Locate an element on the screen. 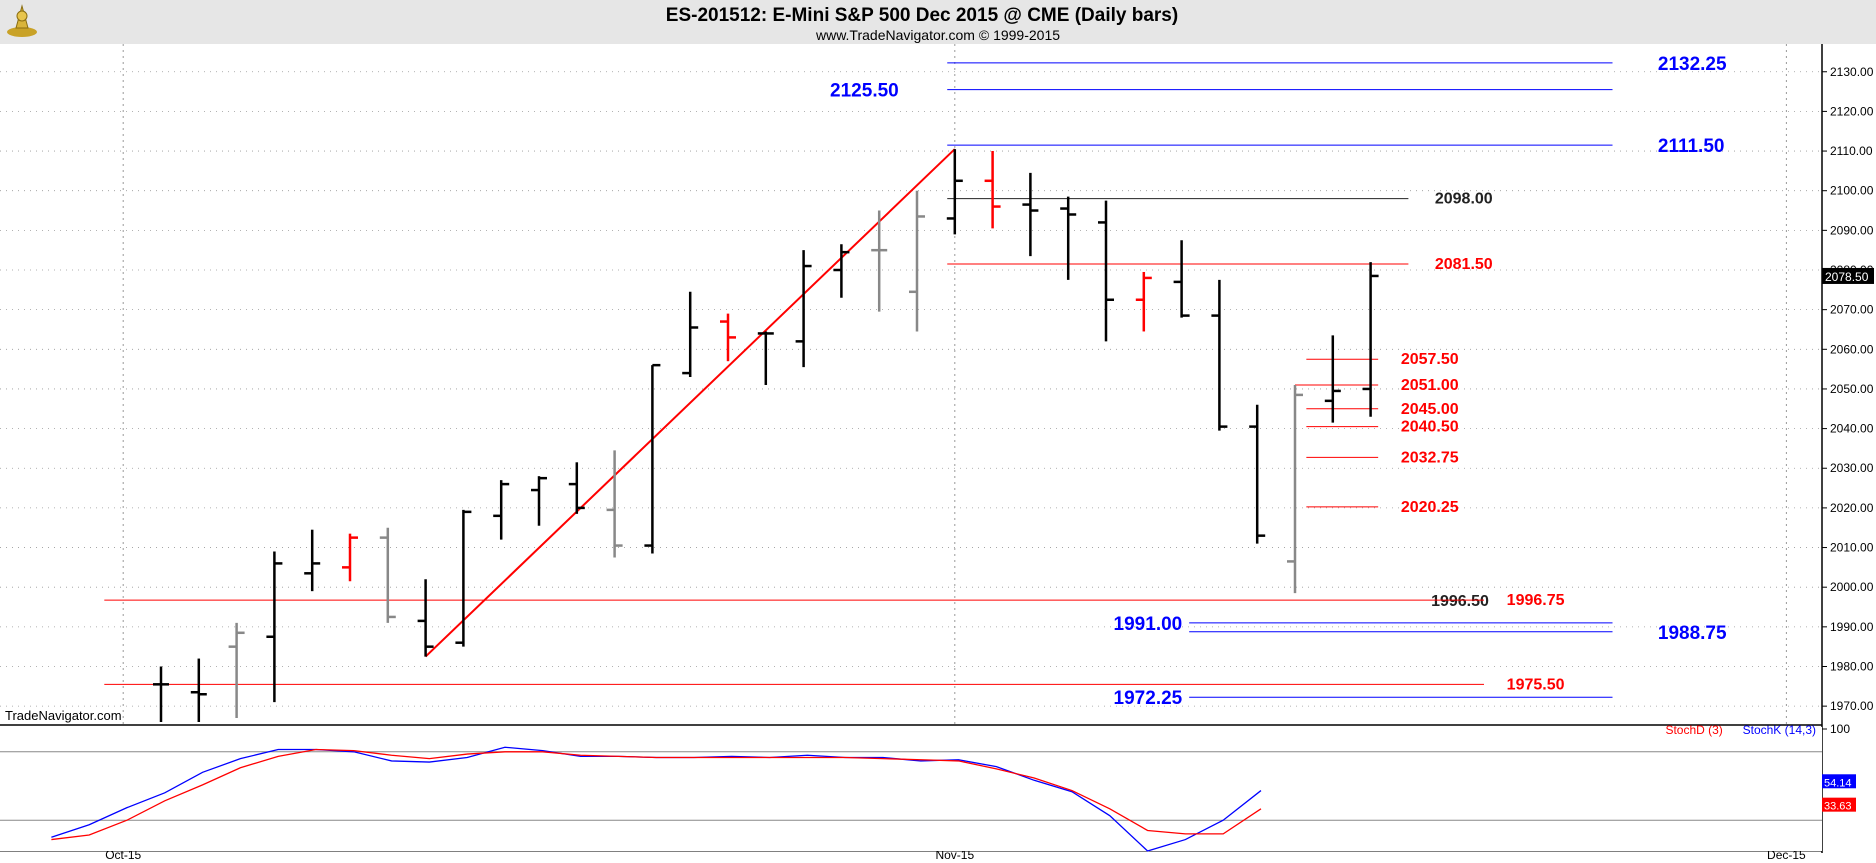  y-tick-label: 2120.00 is located at coordinates (1852, 111).